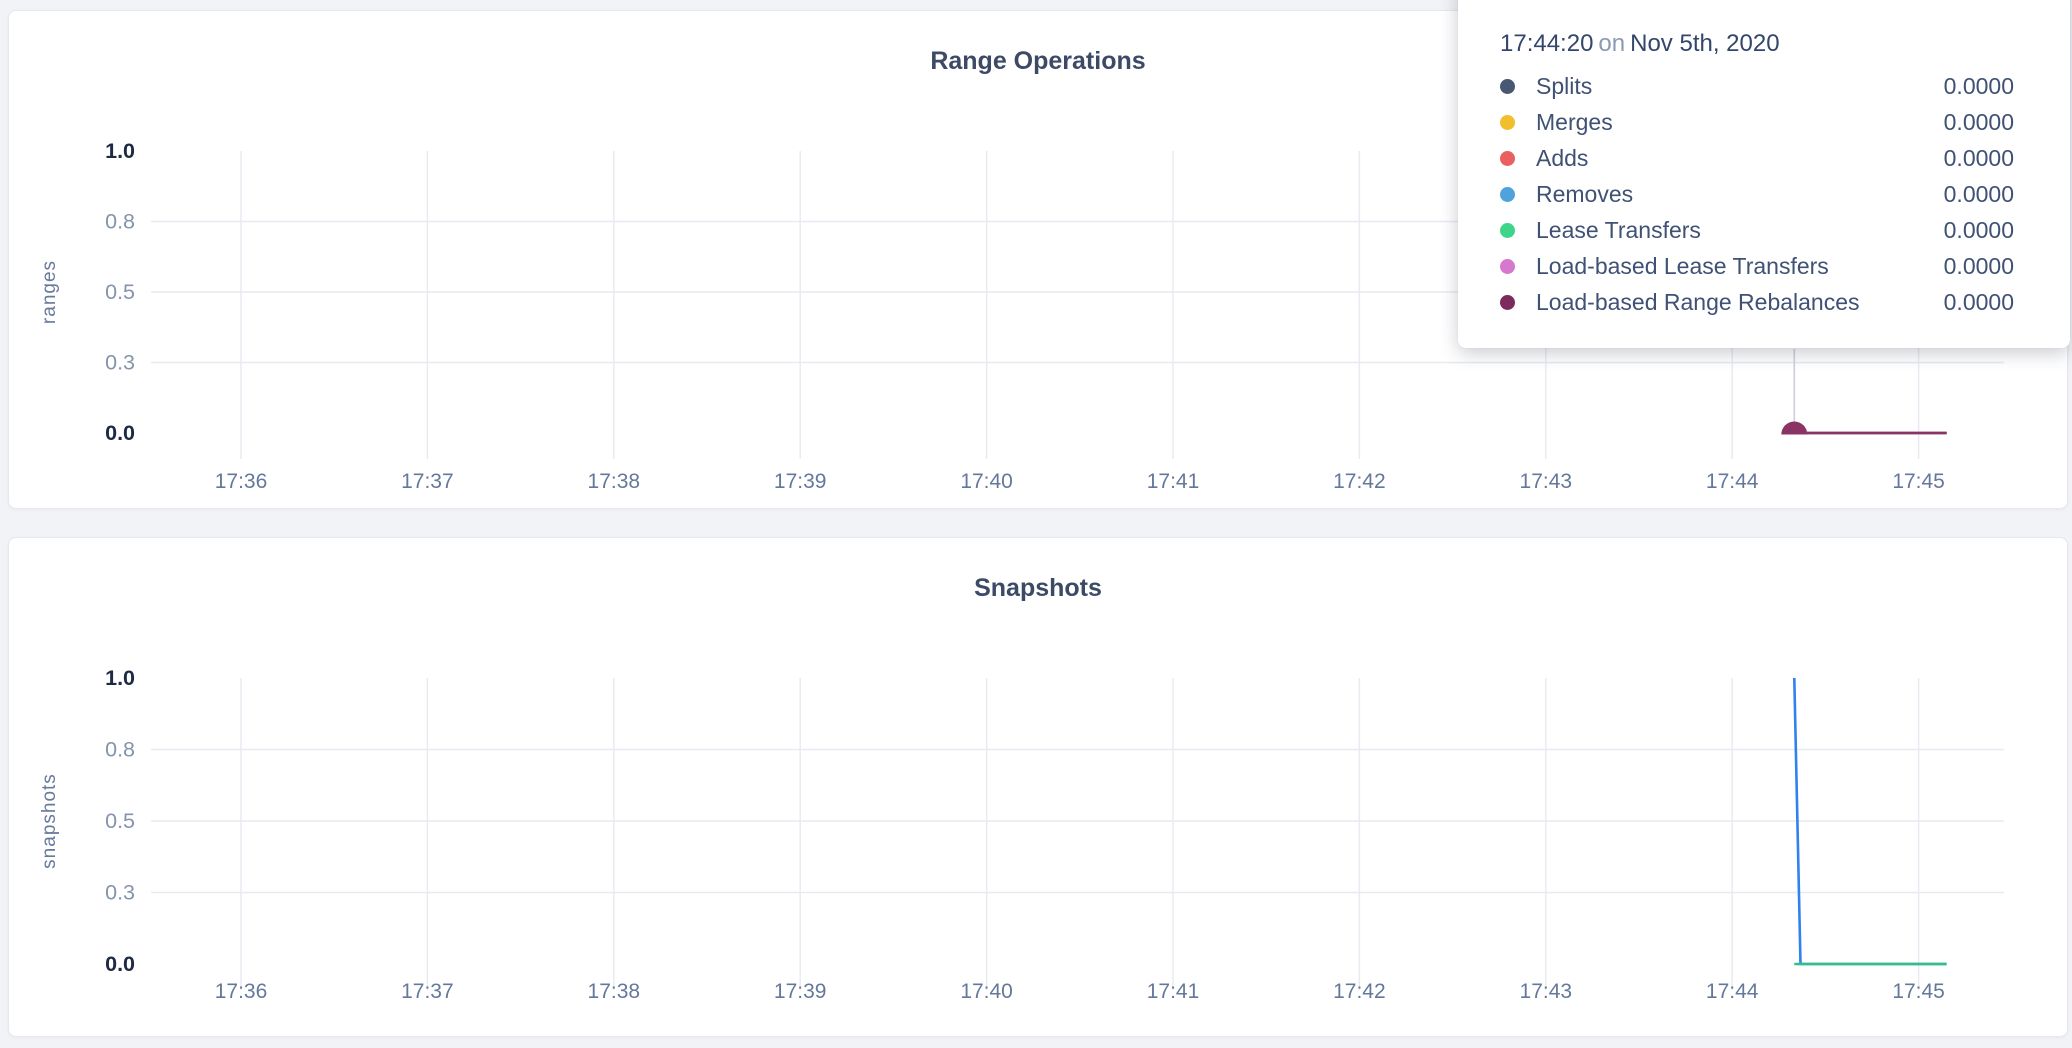  Describe the element at coordinates (1757, 230) in the screenshot. I see `tooltip-series-row: Lease Transfers 0.0000` at that location.